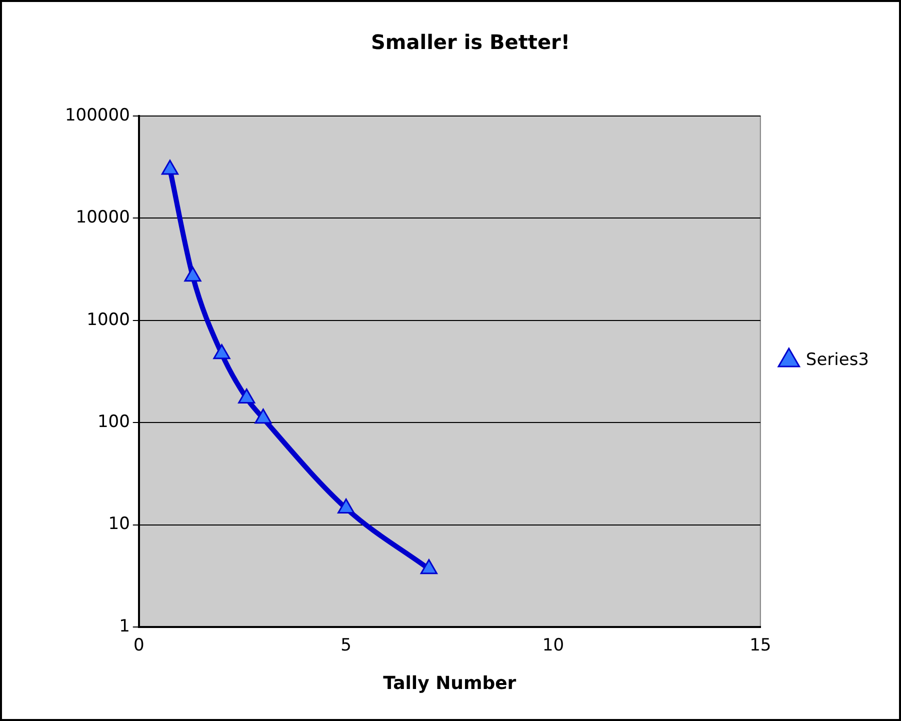 Image resolution: width=901 pixels, height=721 pixels. I want to click on y-tick-label: 10, so click(119, 524).